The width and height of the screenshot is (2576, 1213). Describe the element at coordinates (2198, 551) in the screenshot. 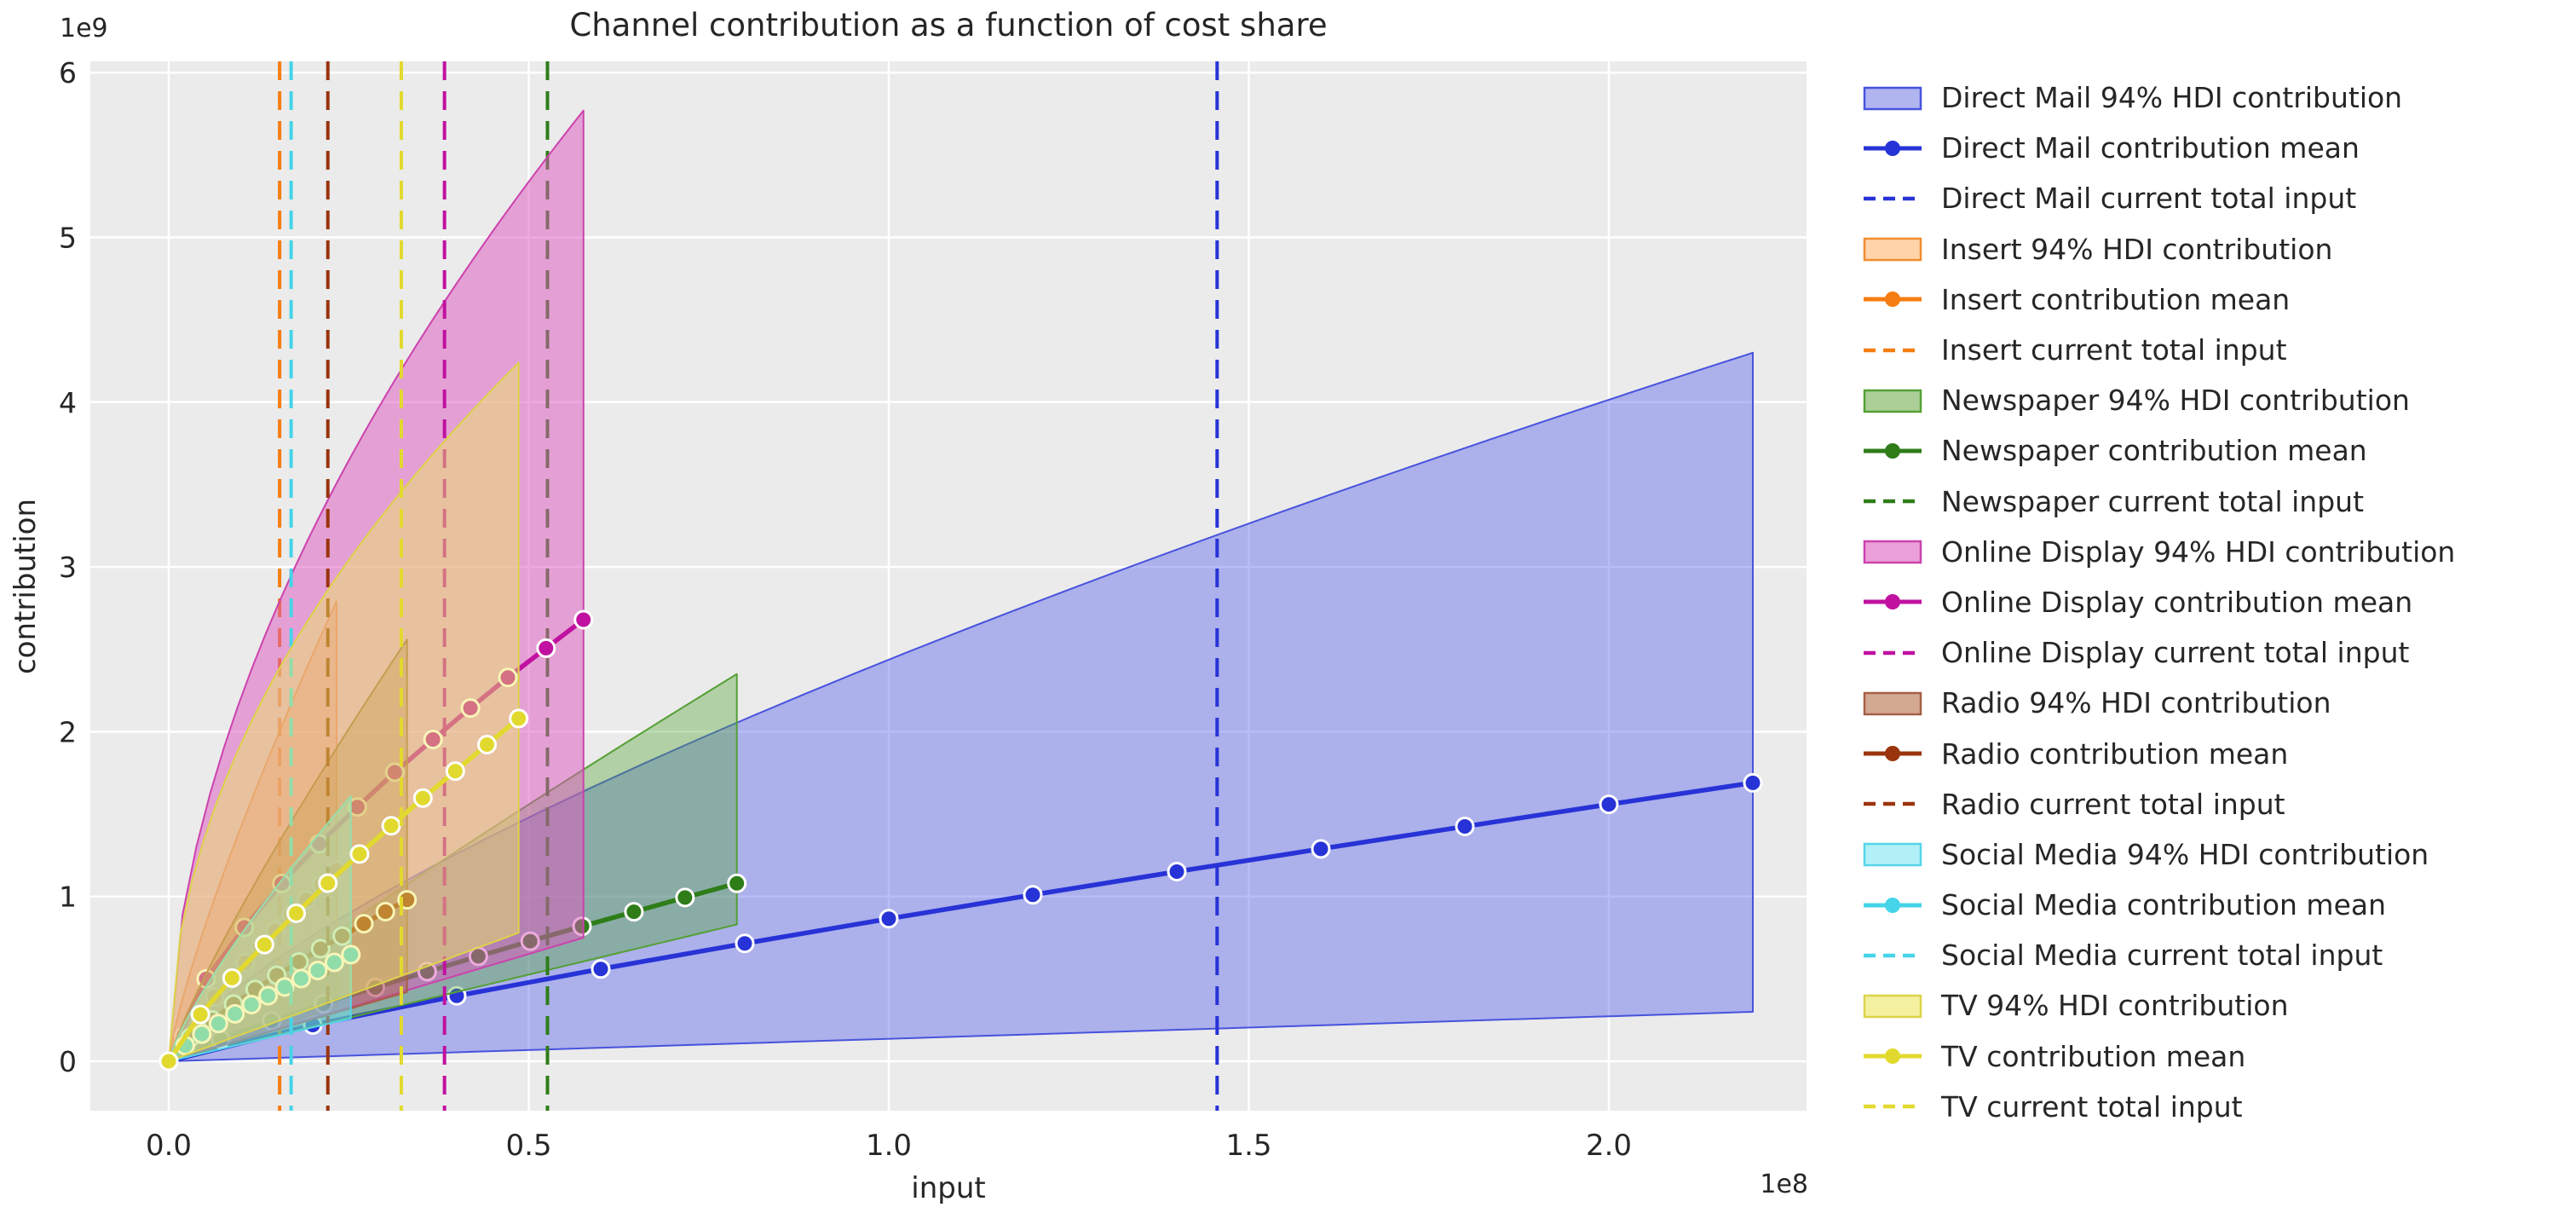

I see `legend-label: Online Display 94% HDI contribution` at that location.